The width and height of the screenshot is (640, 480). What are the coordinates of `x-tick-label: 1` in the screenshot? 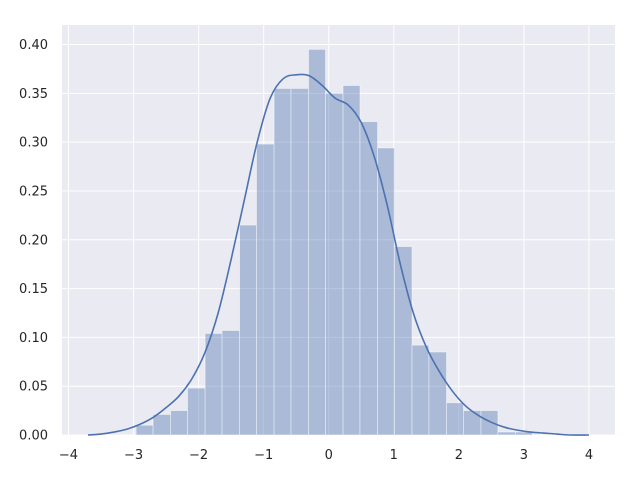 It's located at (394, 455).